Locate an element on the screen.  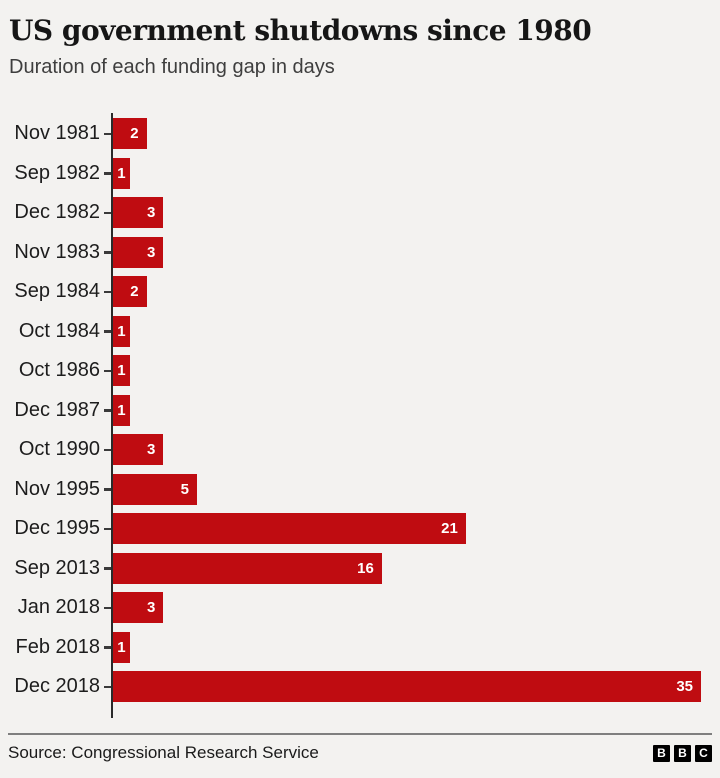
chart-row: Oct 1990 3 is located at coordinates (360, 450).